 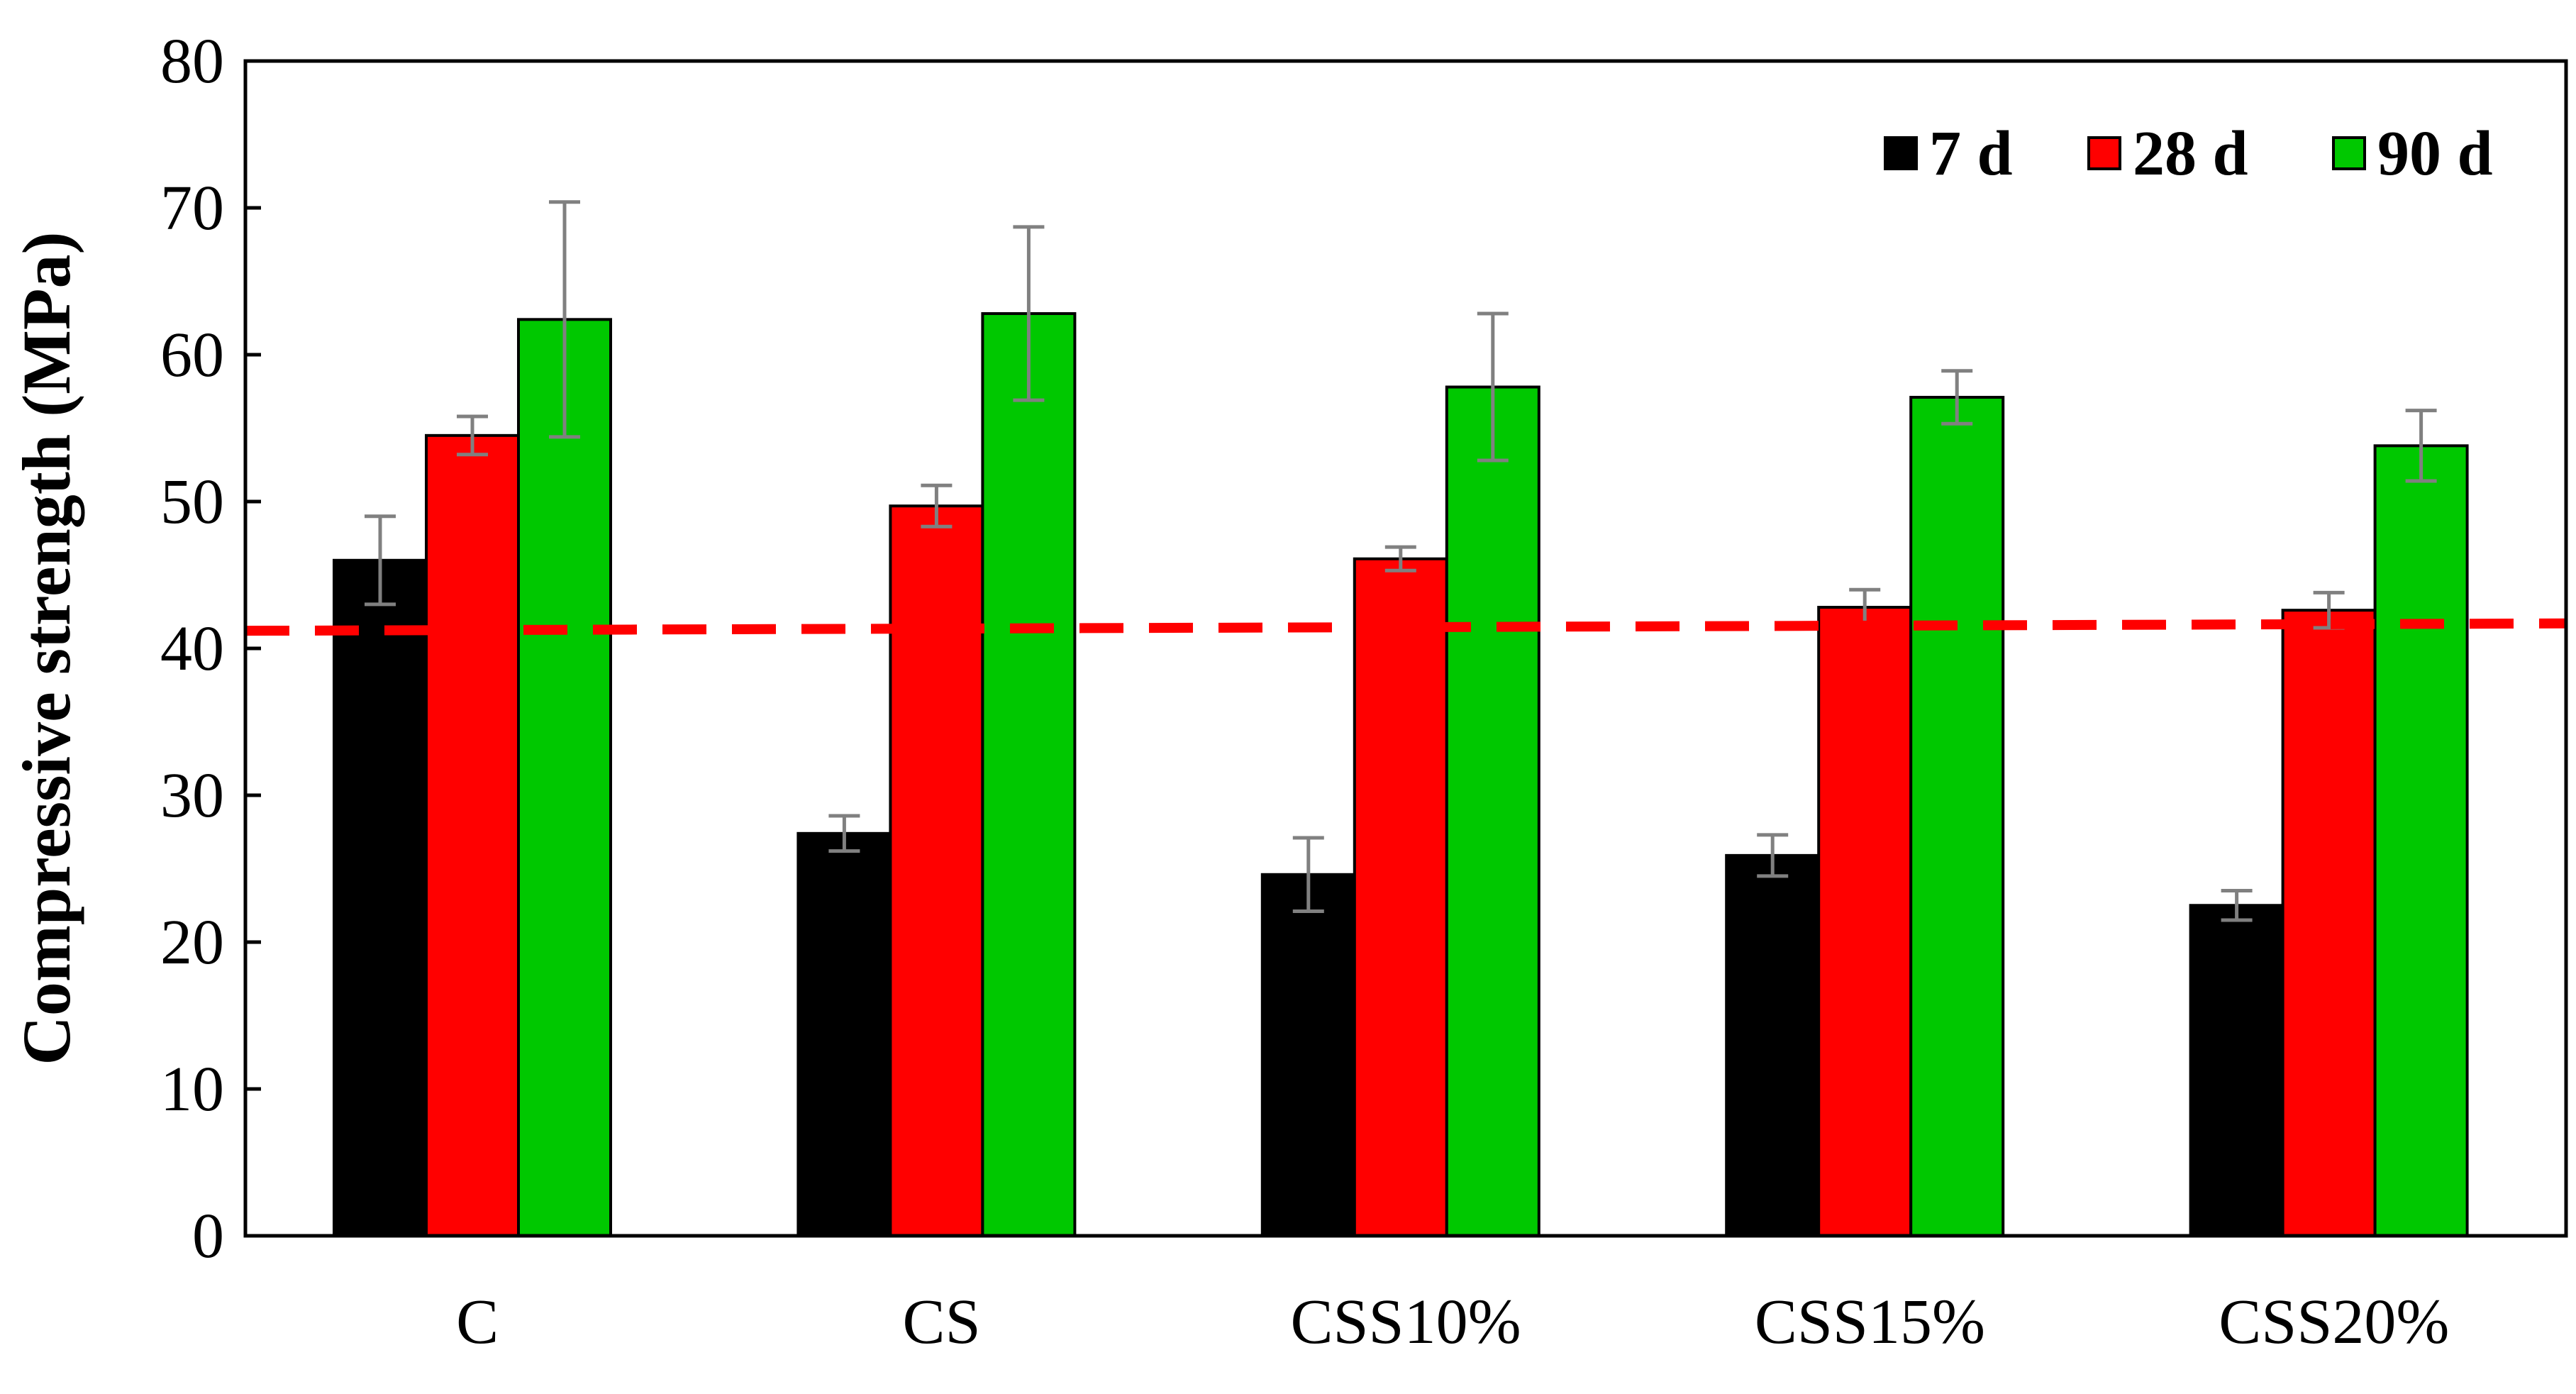 I want to click on legend-swatch-28-d, so click(x=2104, y=153).